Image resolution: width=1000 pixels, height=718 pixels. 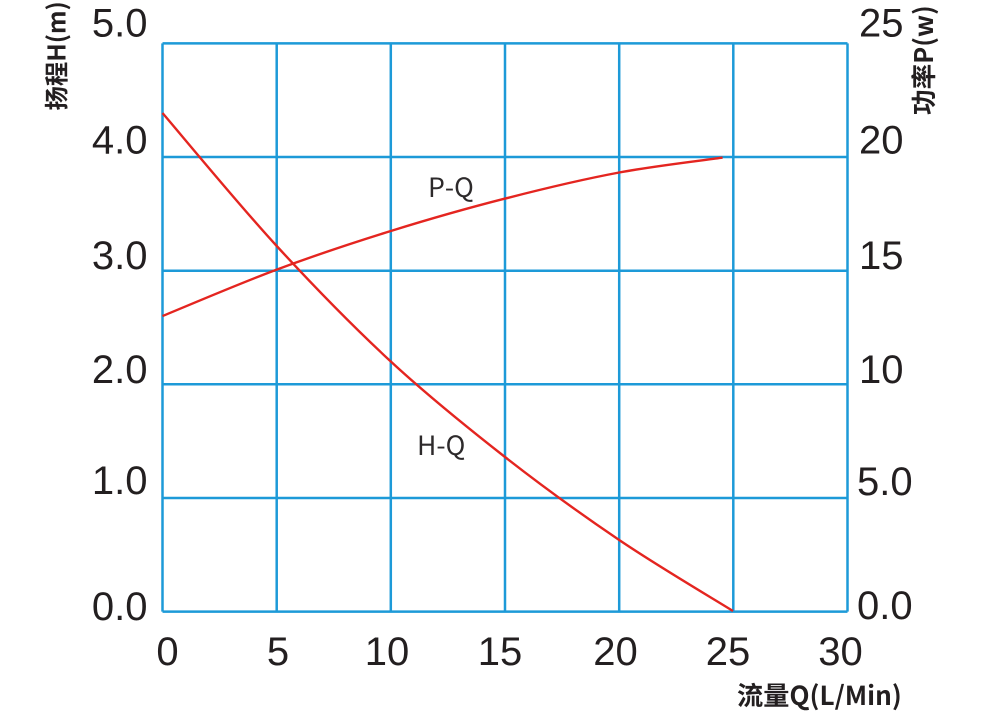 What do you see at coordinates (278, 652) in the screenshot?
I see `svg-text: 5` at bounding box center [278, 652].